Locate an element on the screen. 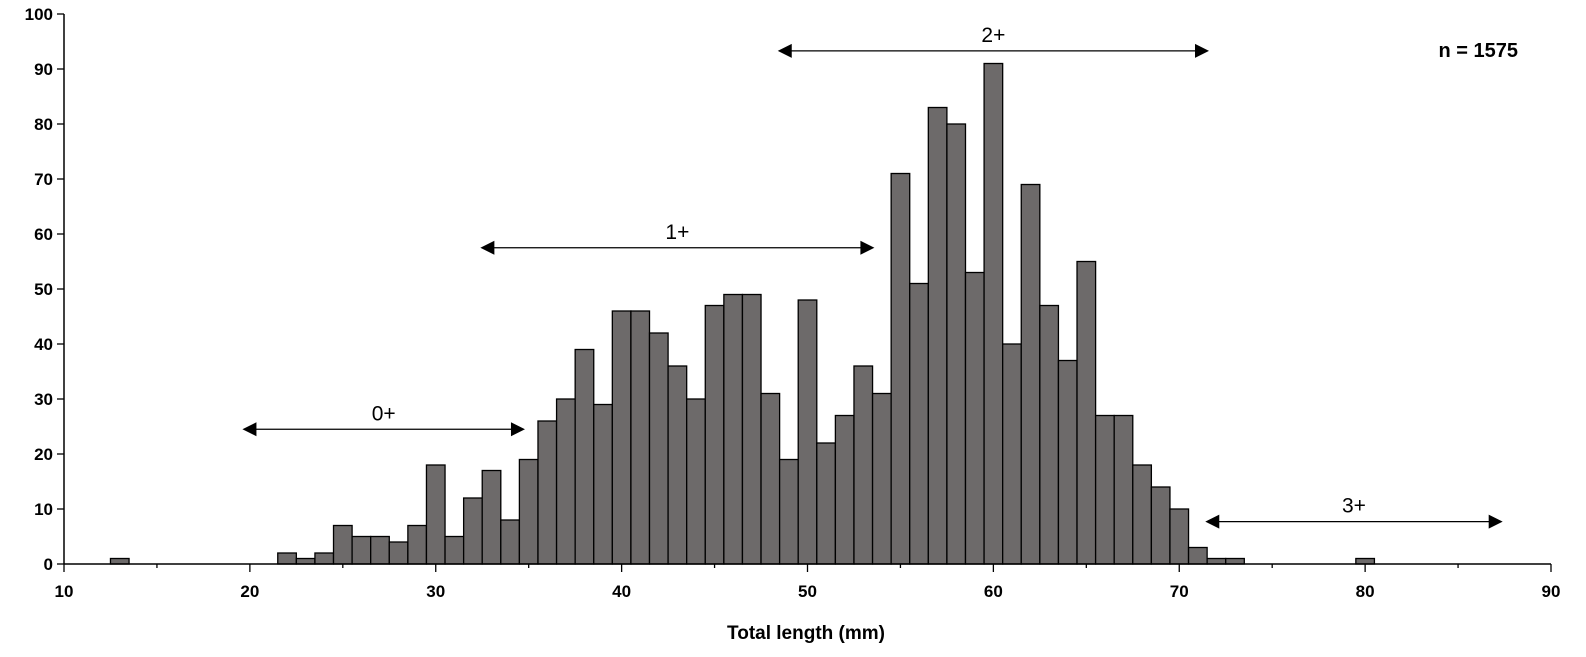 The height and width of the screenshot is (657, 1586). age-class-annotation: 1+ is located at coordinates (677, 238).